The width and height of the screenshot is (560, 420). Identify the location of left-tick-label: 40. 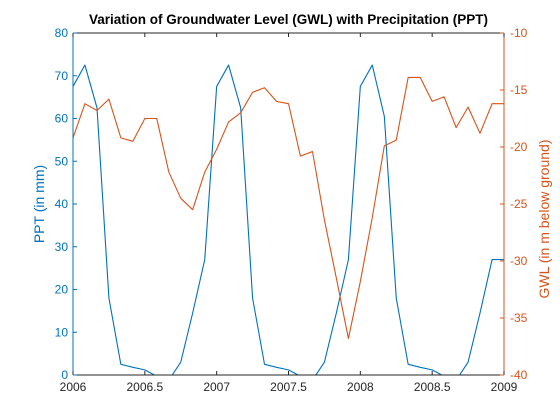
(62, 204).